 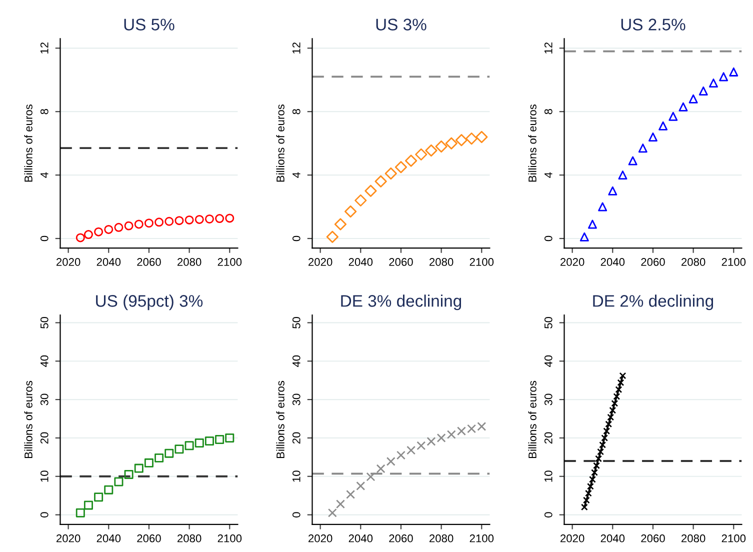 I want to click on chart-title: DE 3% declining, so click(x=401, y=302).